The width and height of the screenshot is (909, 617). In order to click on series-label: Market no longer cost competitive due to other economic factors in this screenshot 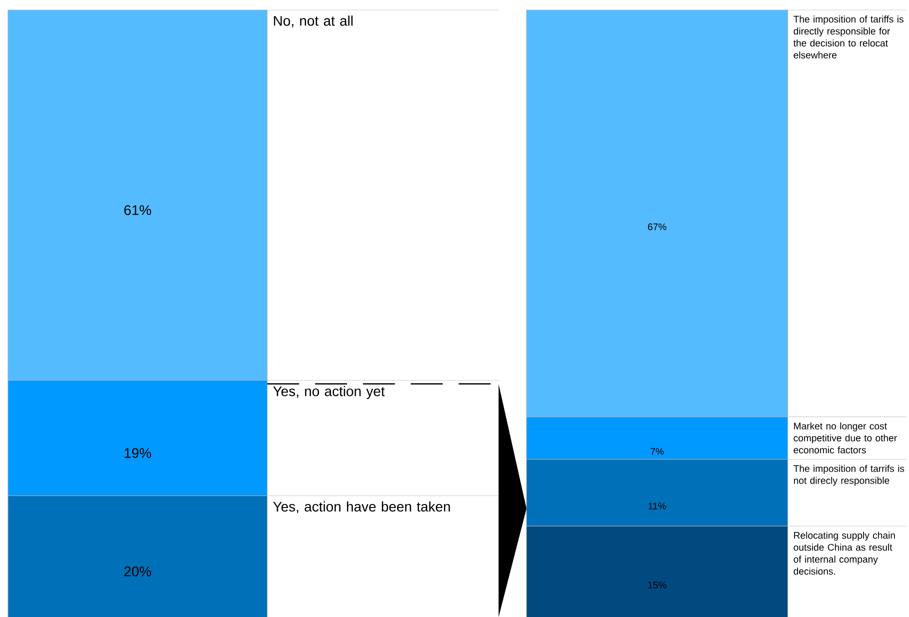, I will do `click(845, 438)`.